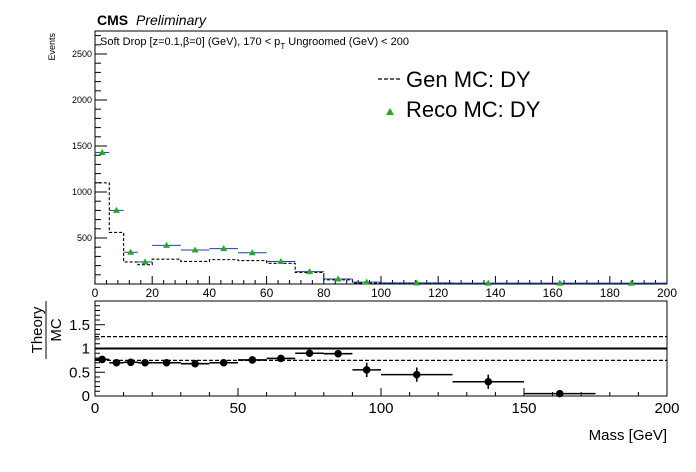 The height and width of the screenshot is (472, 696). I want to click on title-part-sub: T, so click(282, 46).